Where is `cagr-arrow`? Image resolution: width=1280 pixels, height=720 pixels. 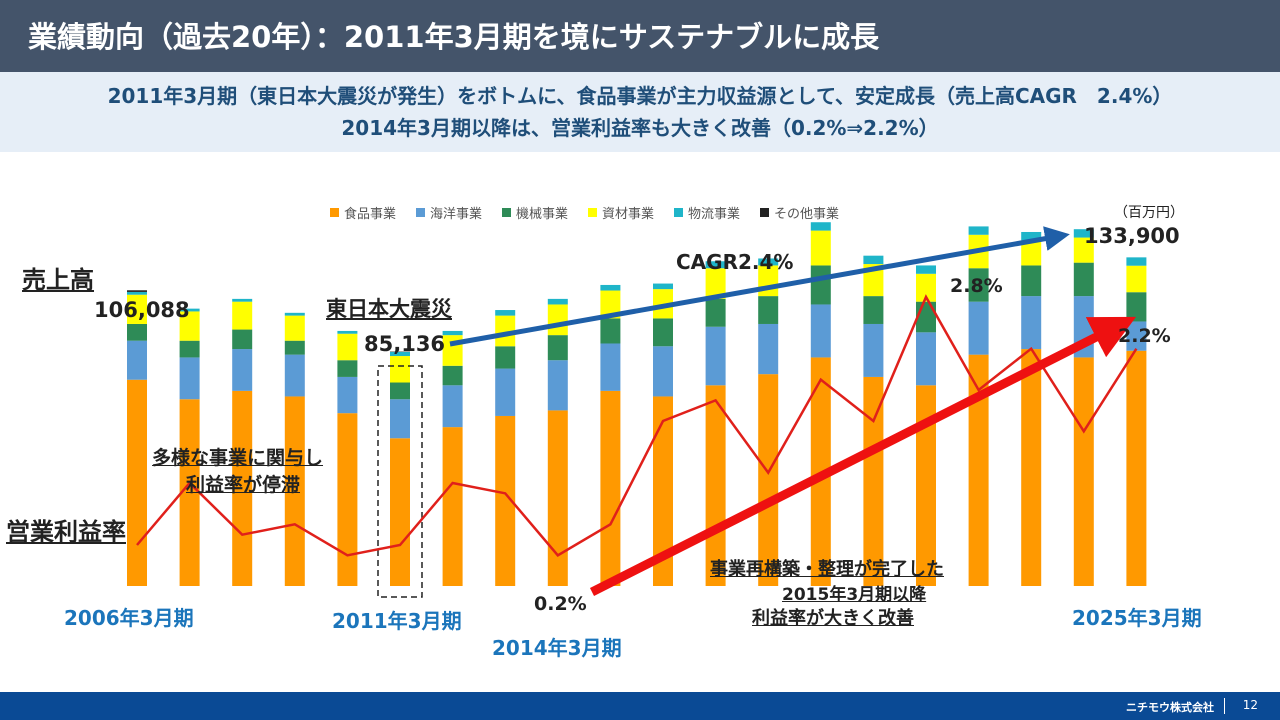
cagr-arrow is located at coordinates (759, 286).